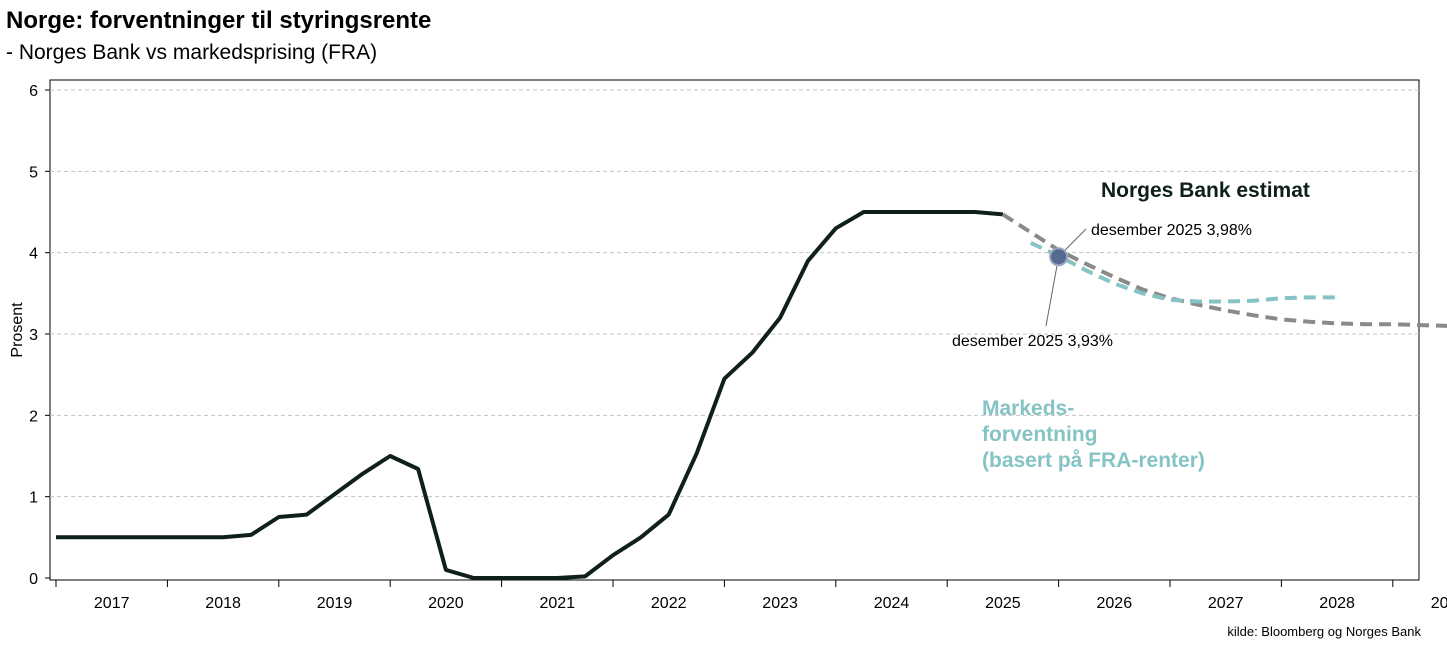 This screenshot has width=1447, height=652. I want to click on market-expectation-label-line: forventning, so click(1040, 434).